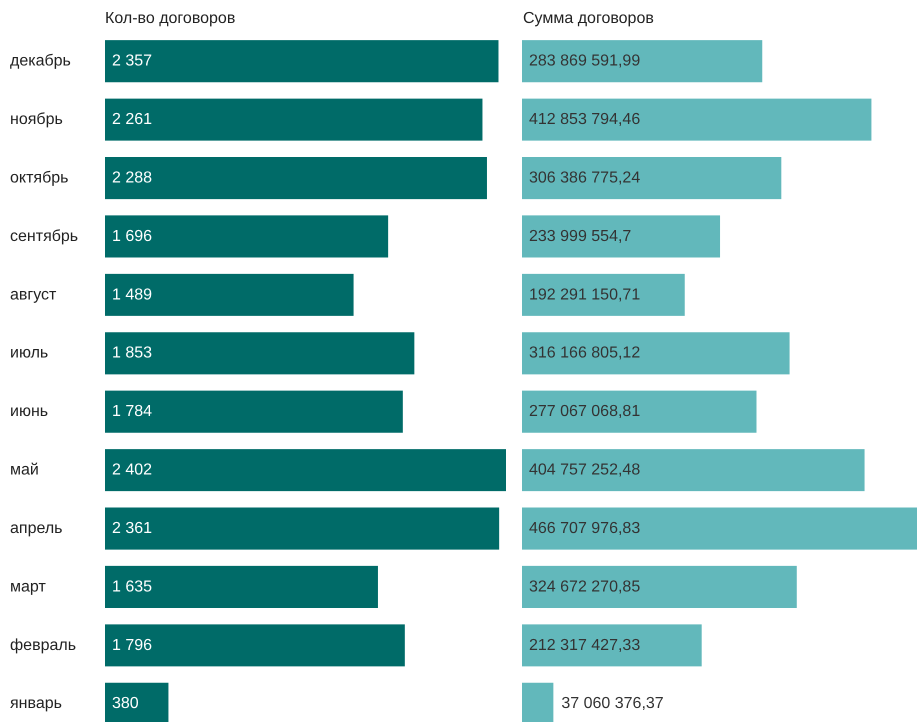  What do you see at coordinates (584, 353) in the screenshot?
I see `data-label: 316 166 805,12` at bounding box center [584, 353].